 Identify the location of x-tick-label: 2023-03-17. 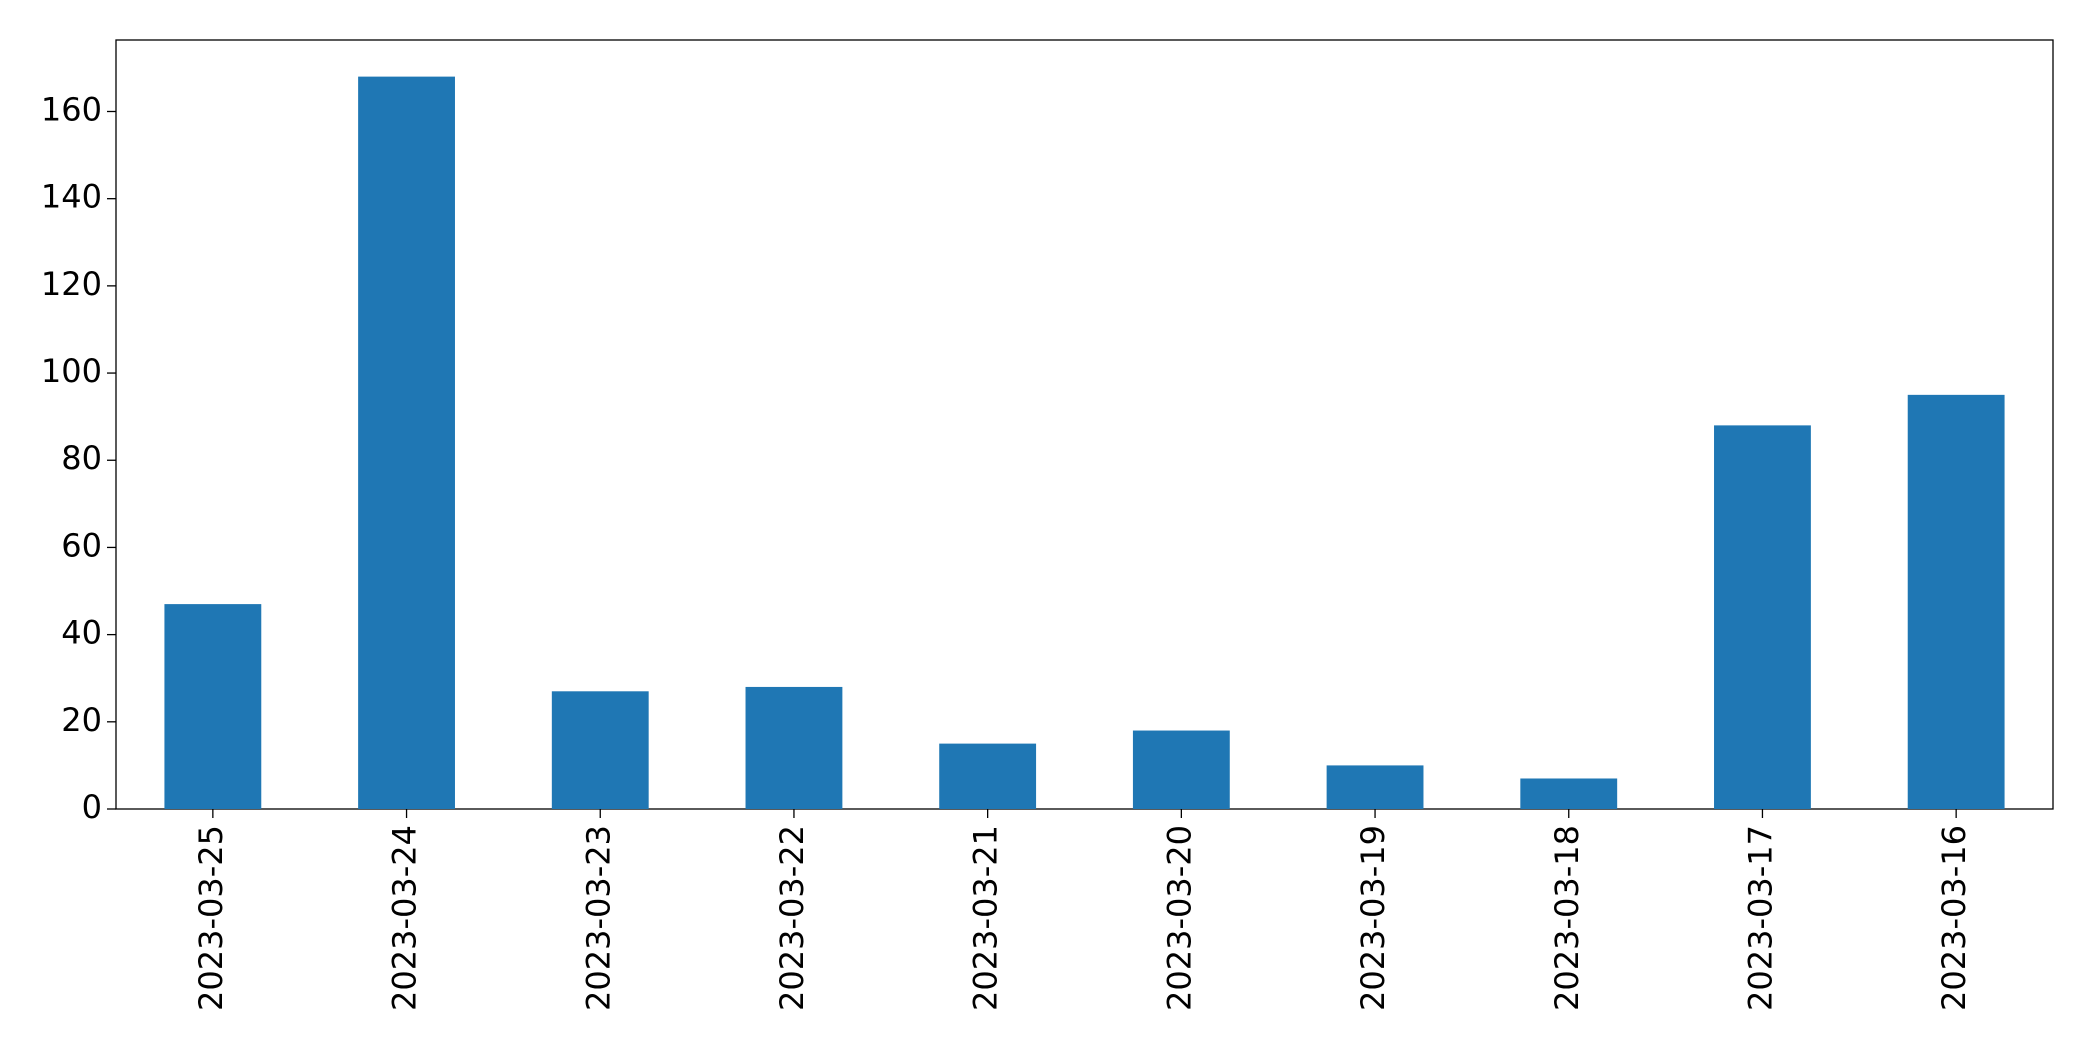
(1760, 918).